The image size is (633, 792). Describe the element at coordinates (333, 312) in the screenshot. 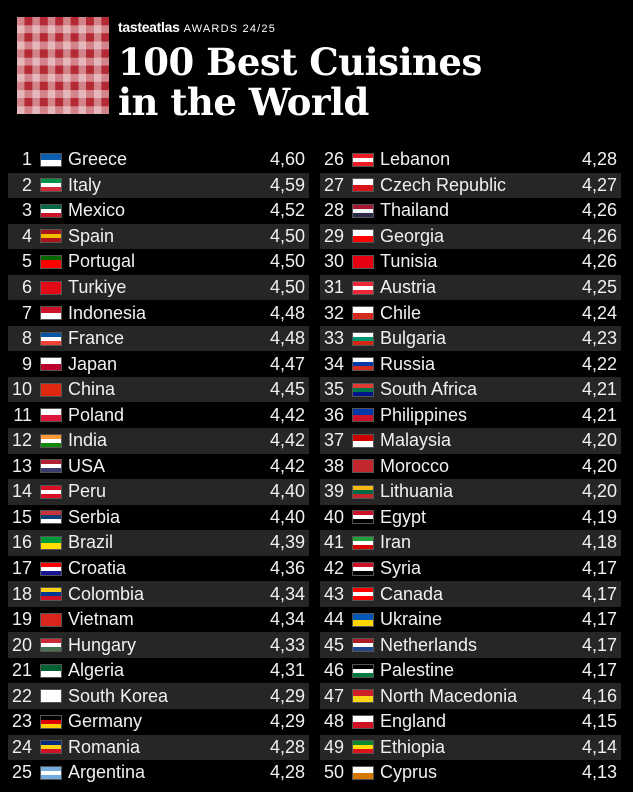

I see `rank-number: 32` at that location.